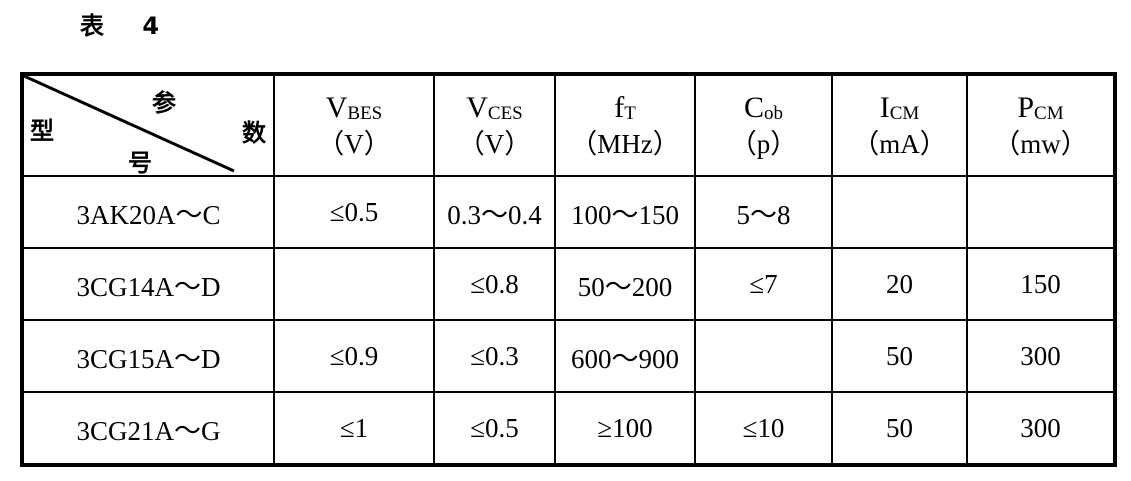  I want to click on column-subscript: T, so click(630, 113).